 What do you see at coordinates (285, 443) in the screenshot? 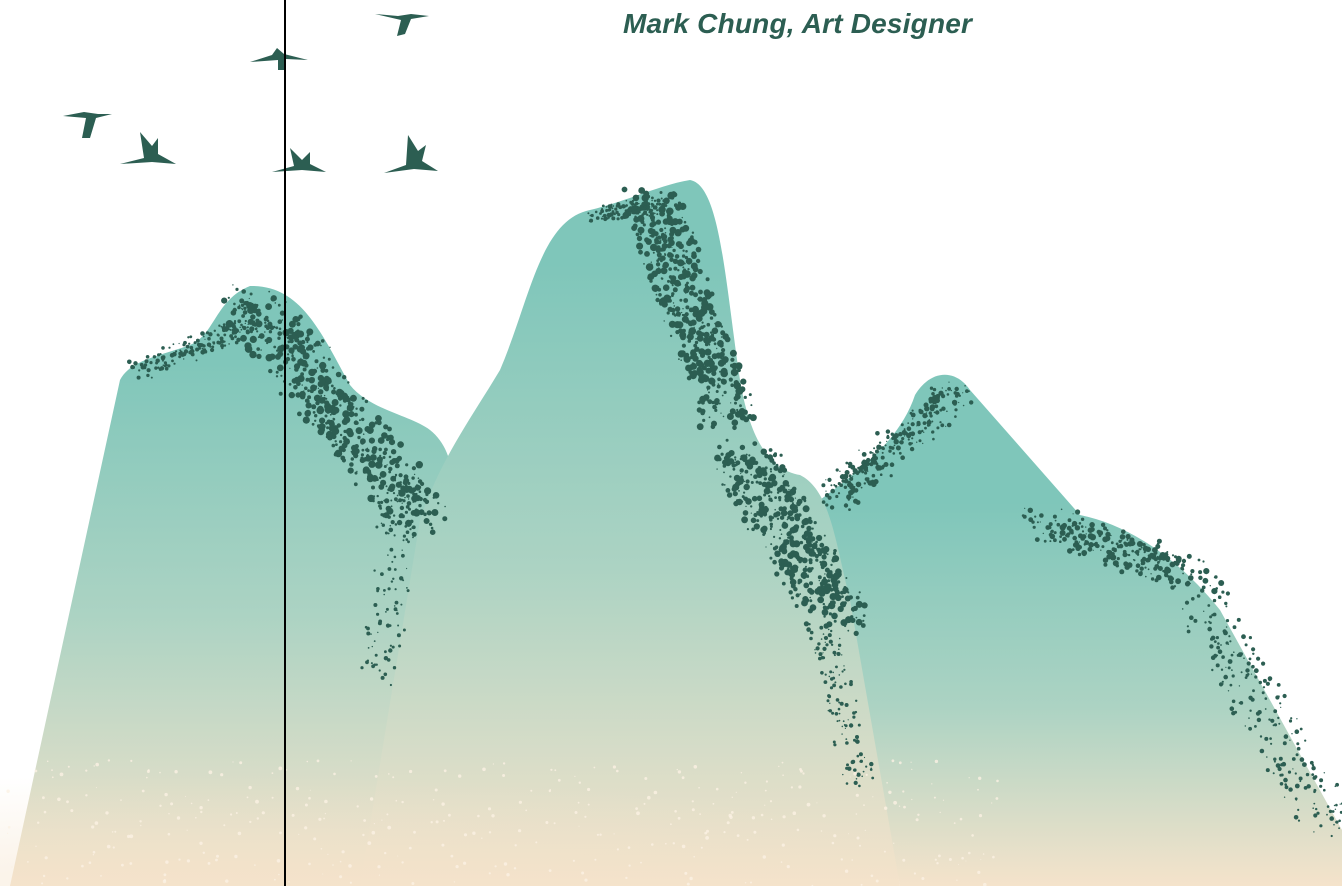
I see `vertical-guide-line` at bounding box center [285, 443].